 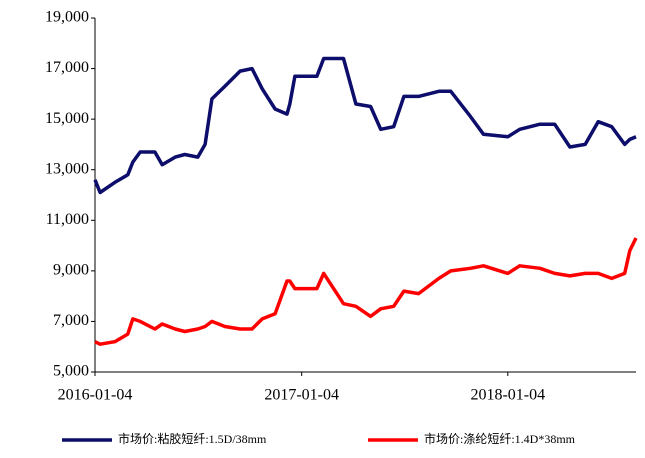 What do you see at coordinates (71, 371) in the screenshot?
I see `y-tick-label: 5,000` at bounding box center [71, 371].